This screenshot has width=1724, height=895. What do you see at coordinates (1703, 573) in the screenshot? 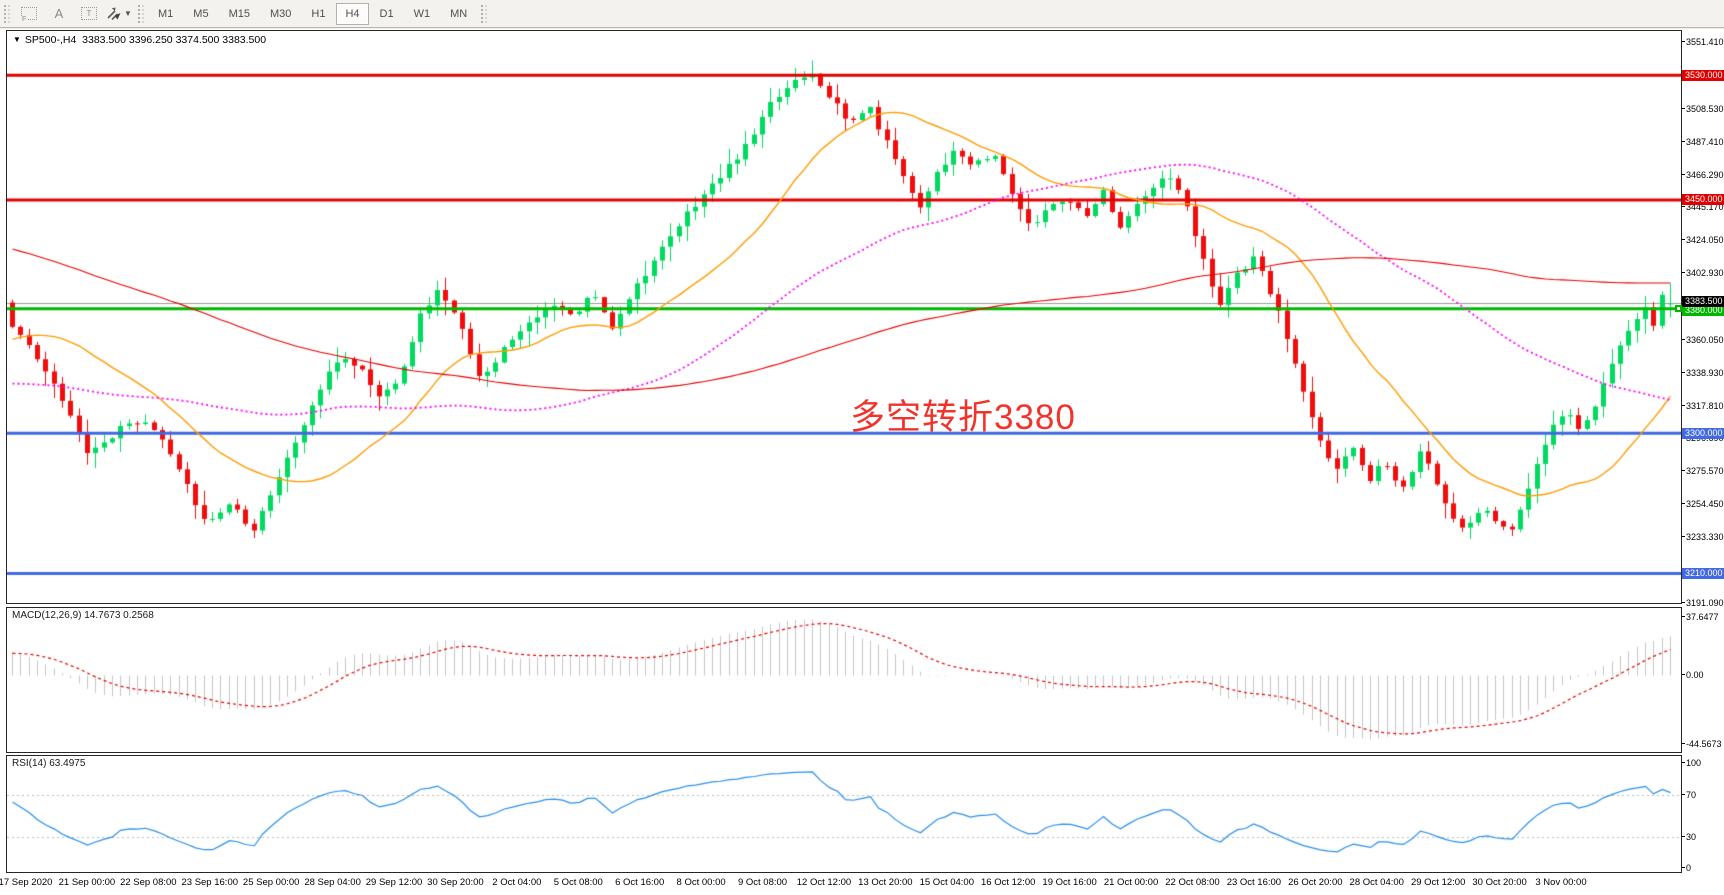
I see `hline-price-label: 3210.000` at bounding box center [1703, 573].